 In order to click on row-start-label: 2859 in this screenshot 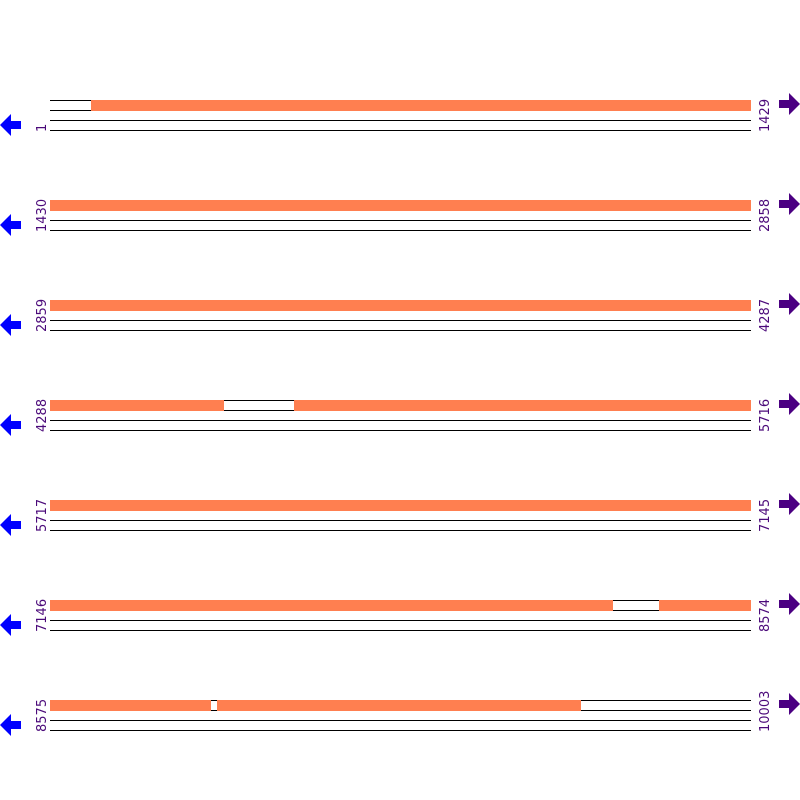, I will do `click(42, 315)`.